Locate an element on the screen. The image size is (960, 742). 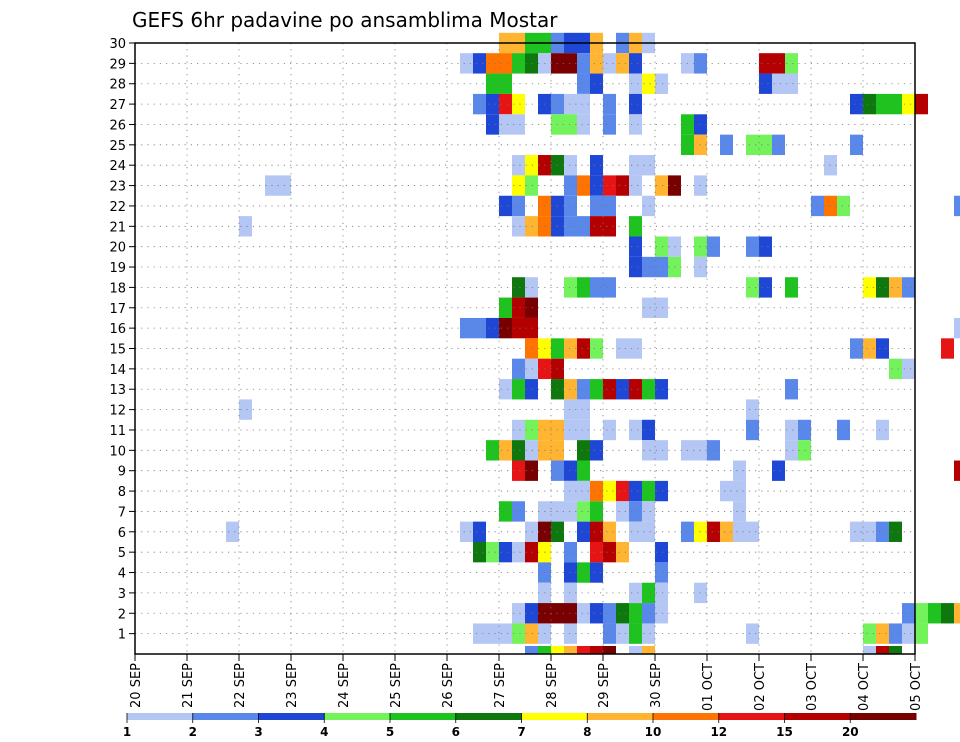
x-tick-label: 29 SEP is located at coordinates (604, 685).